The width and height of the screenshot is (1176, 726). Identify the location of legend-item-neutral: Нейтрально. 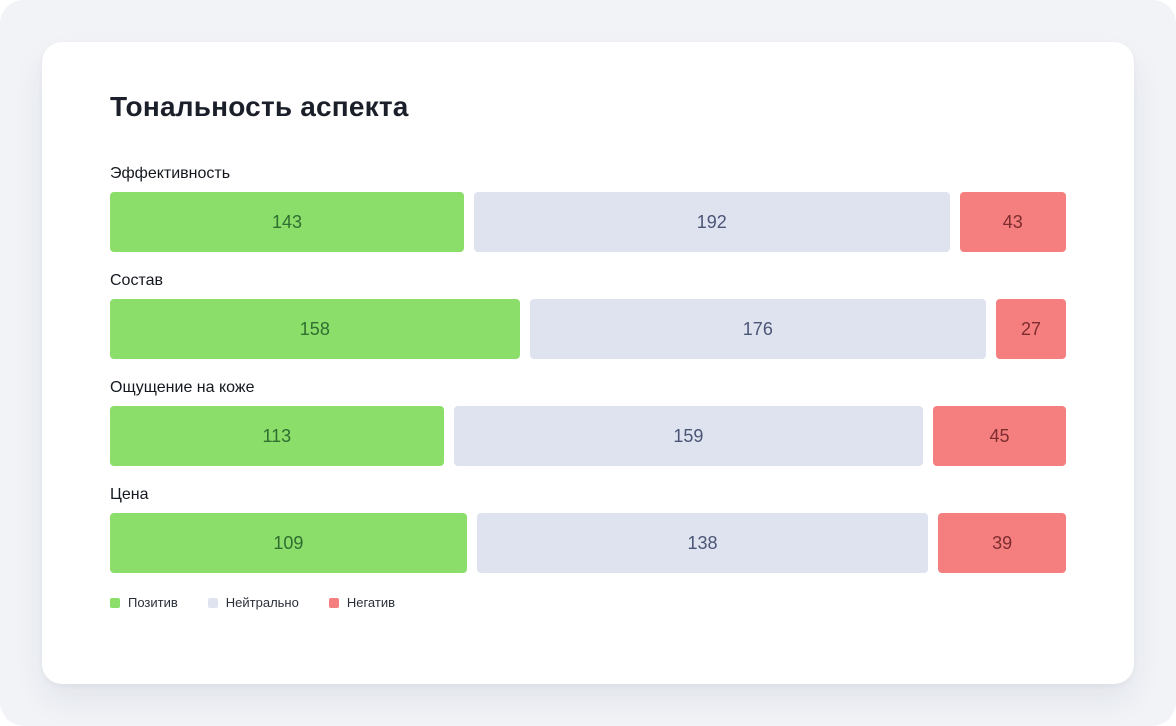
(253, 603).